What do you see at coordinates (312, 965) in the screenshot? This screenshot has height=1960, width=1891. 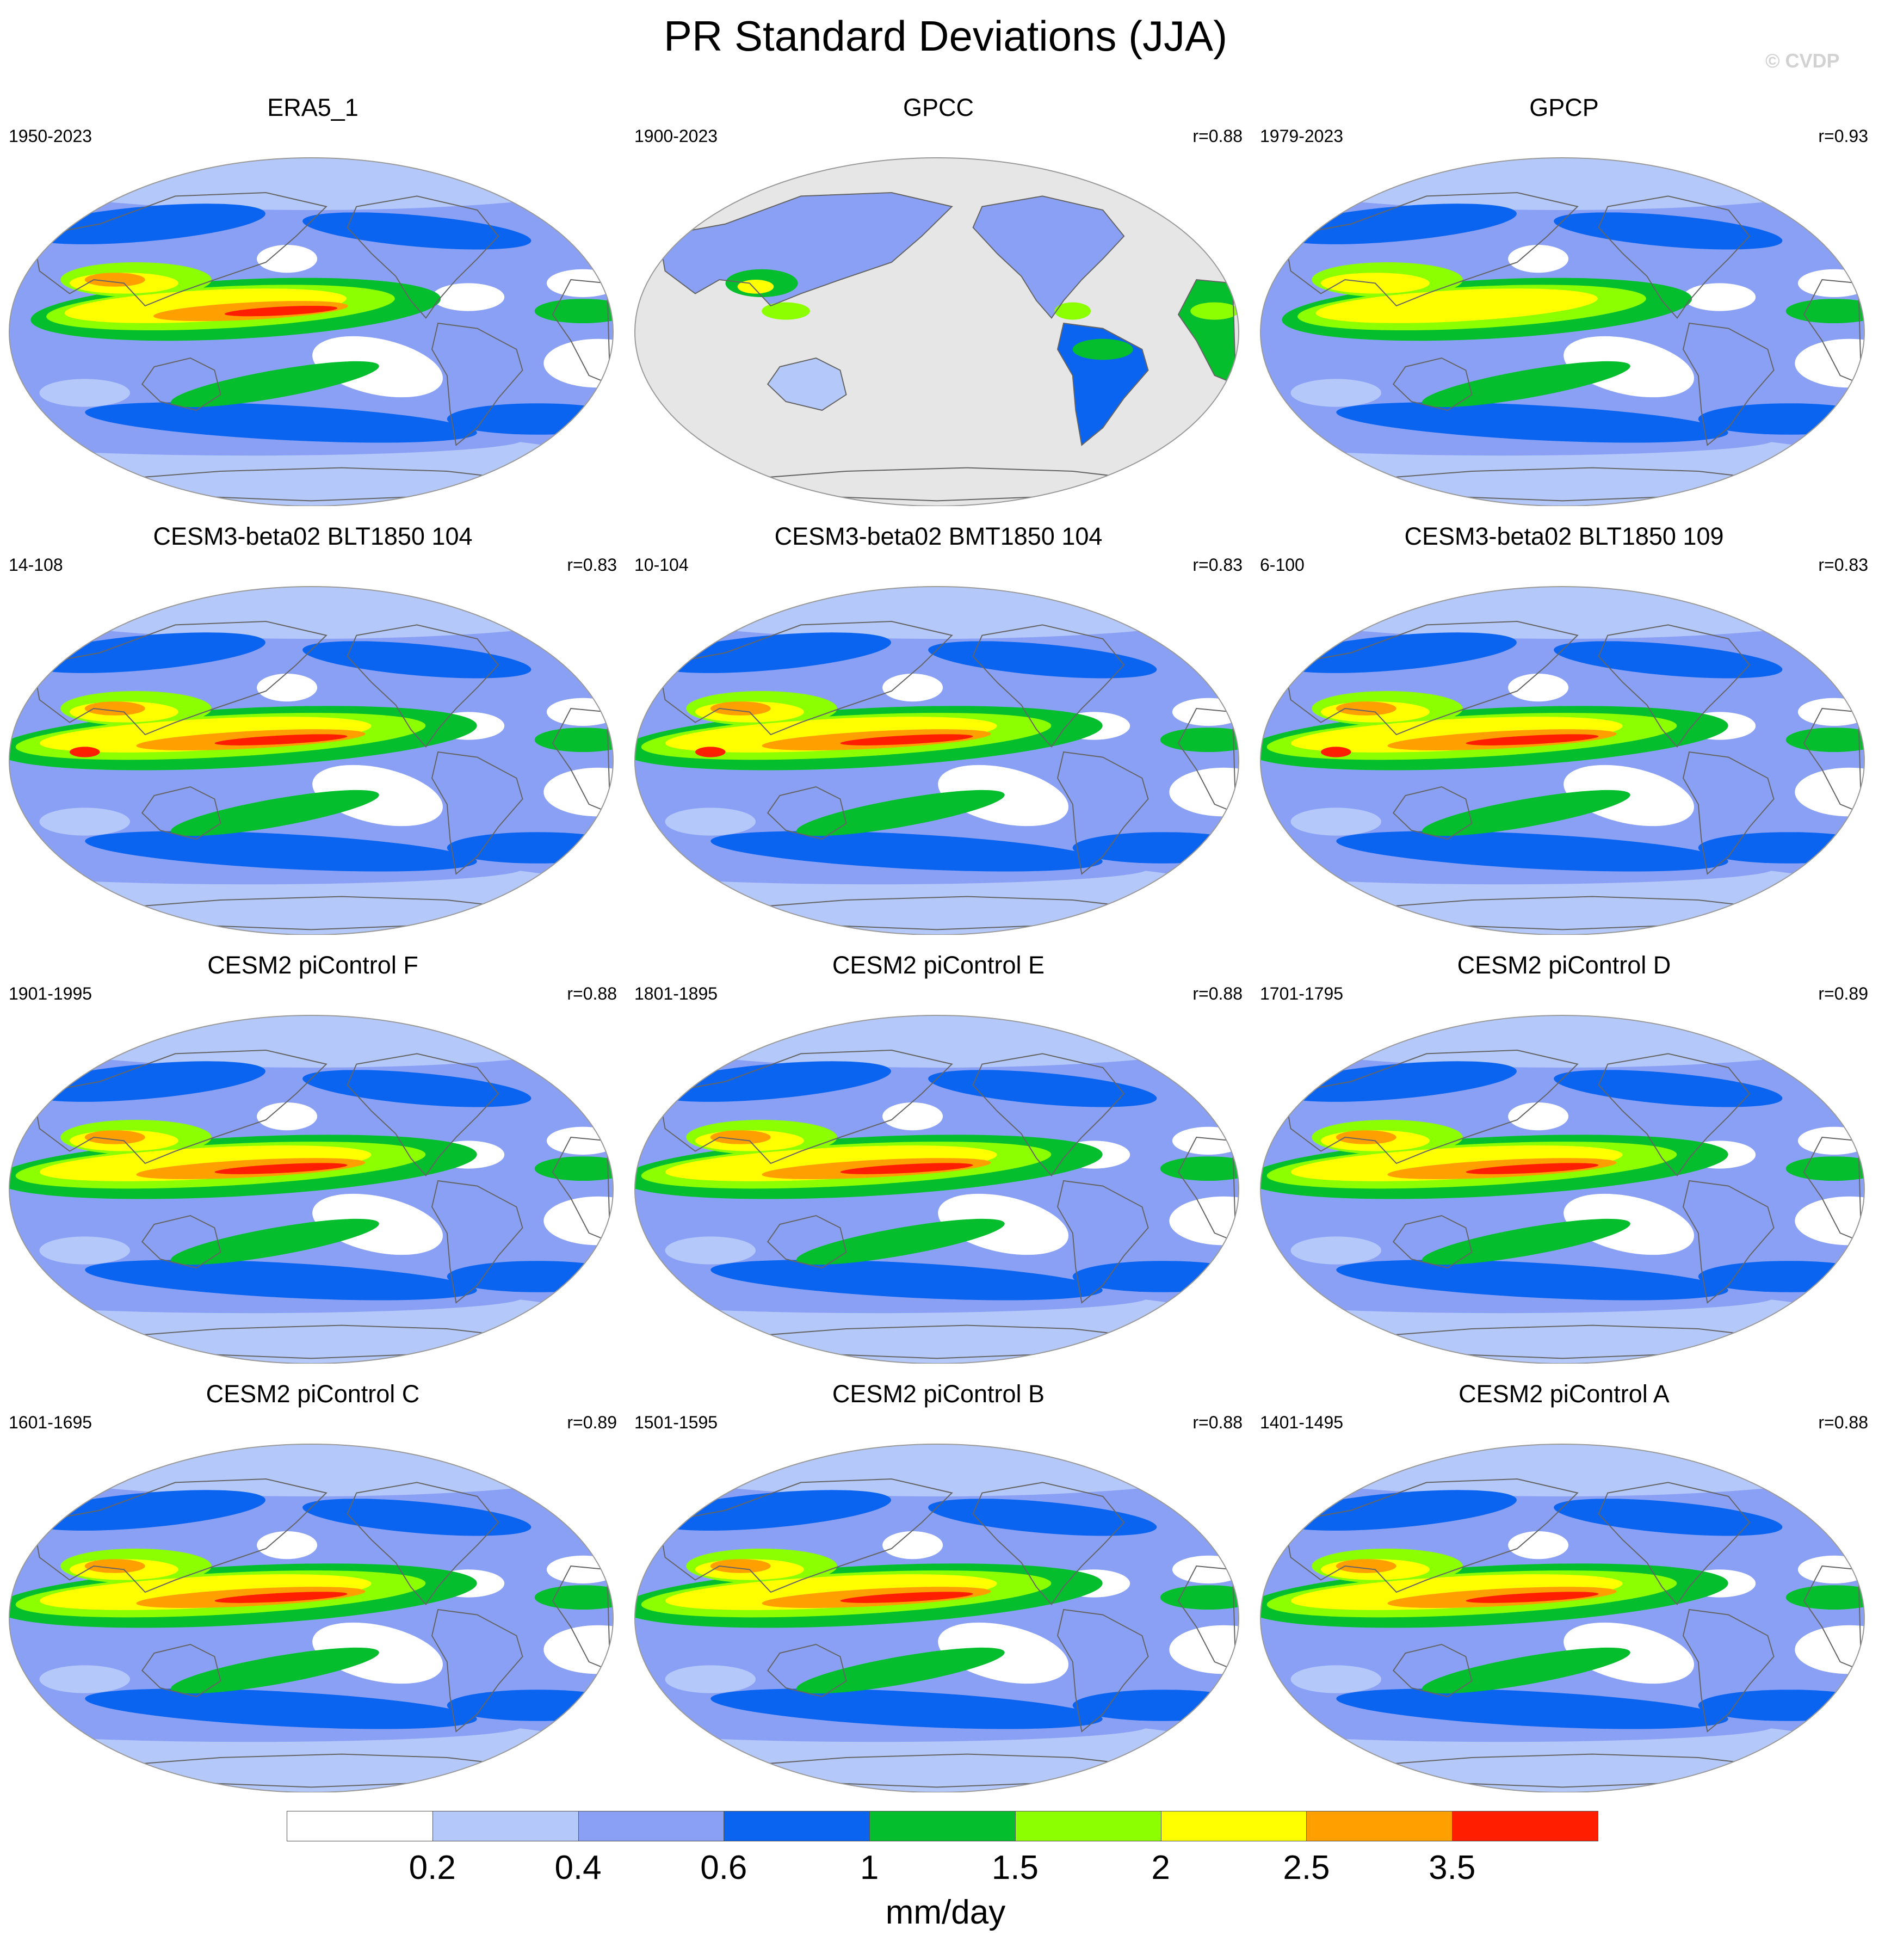 I see `panel-title: CESM2 piControl F` at bounding box center [312, 965].